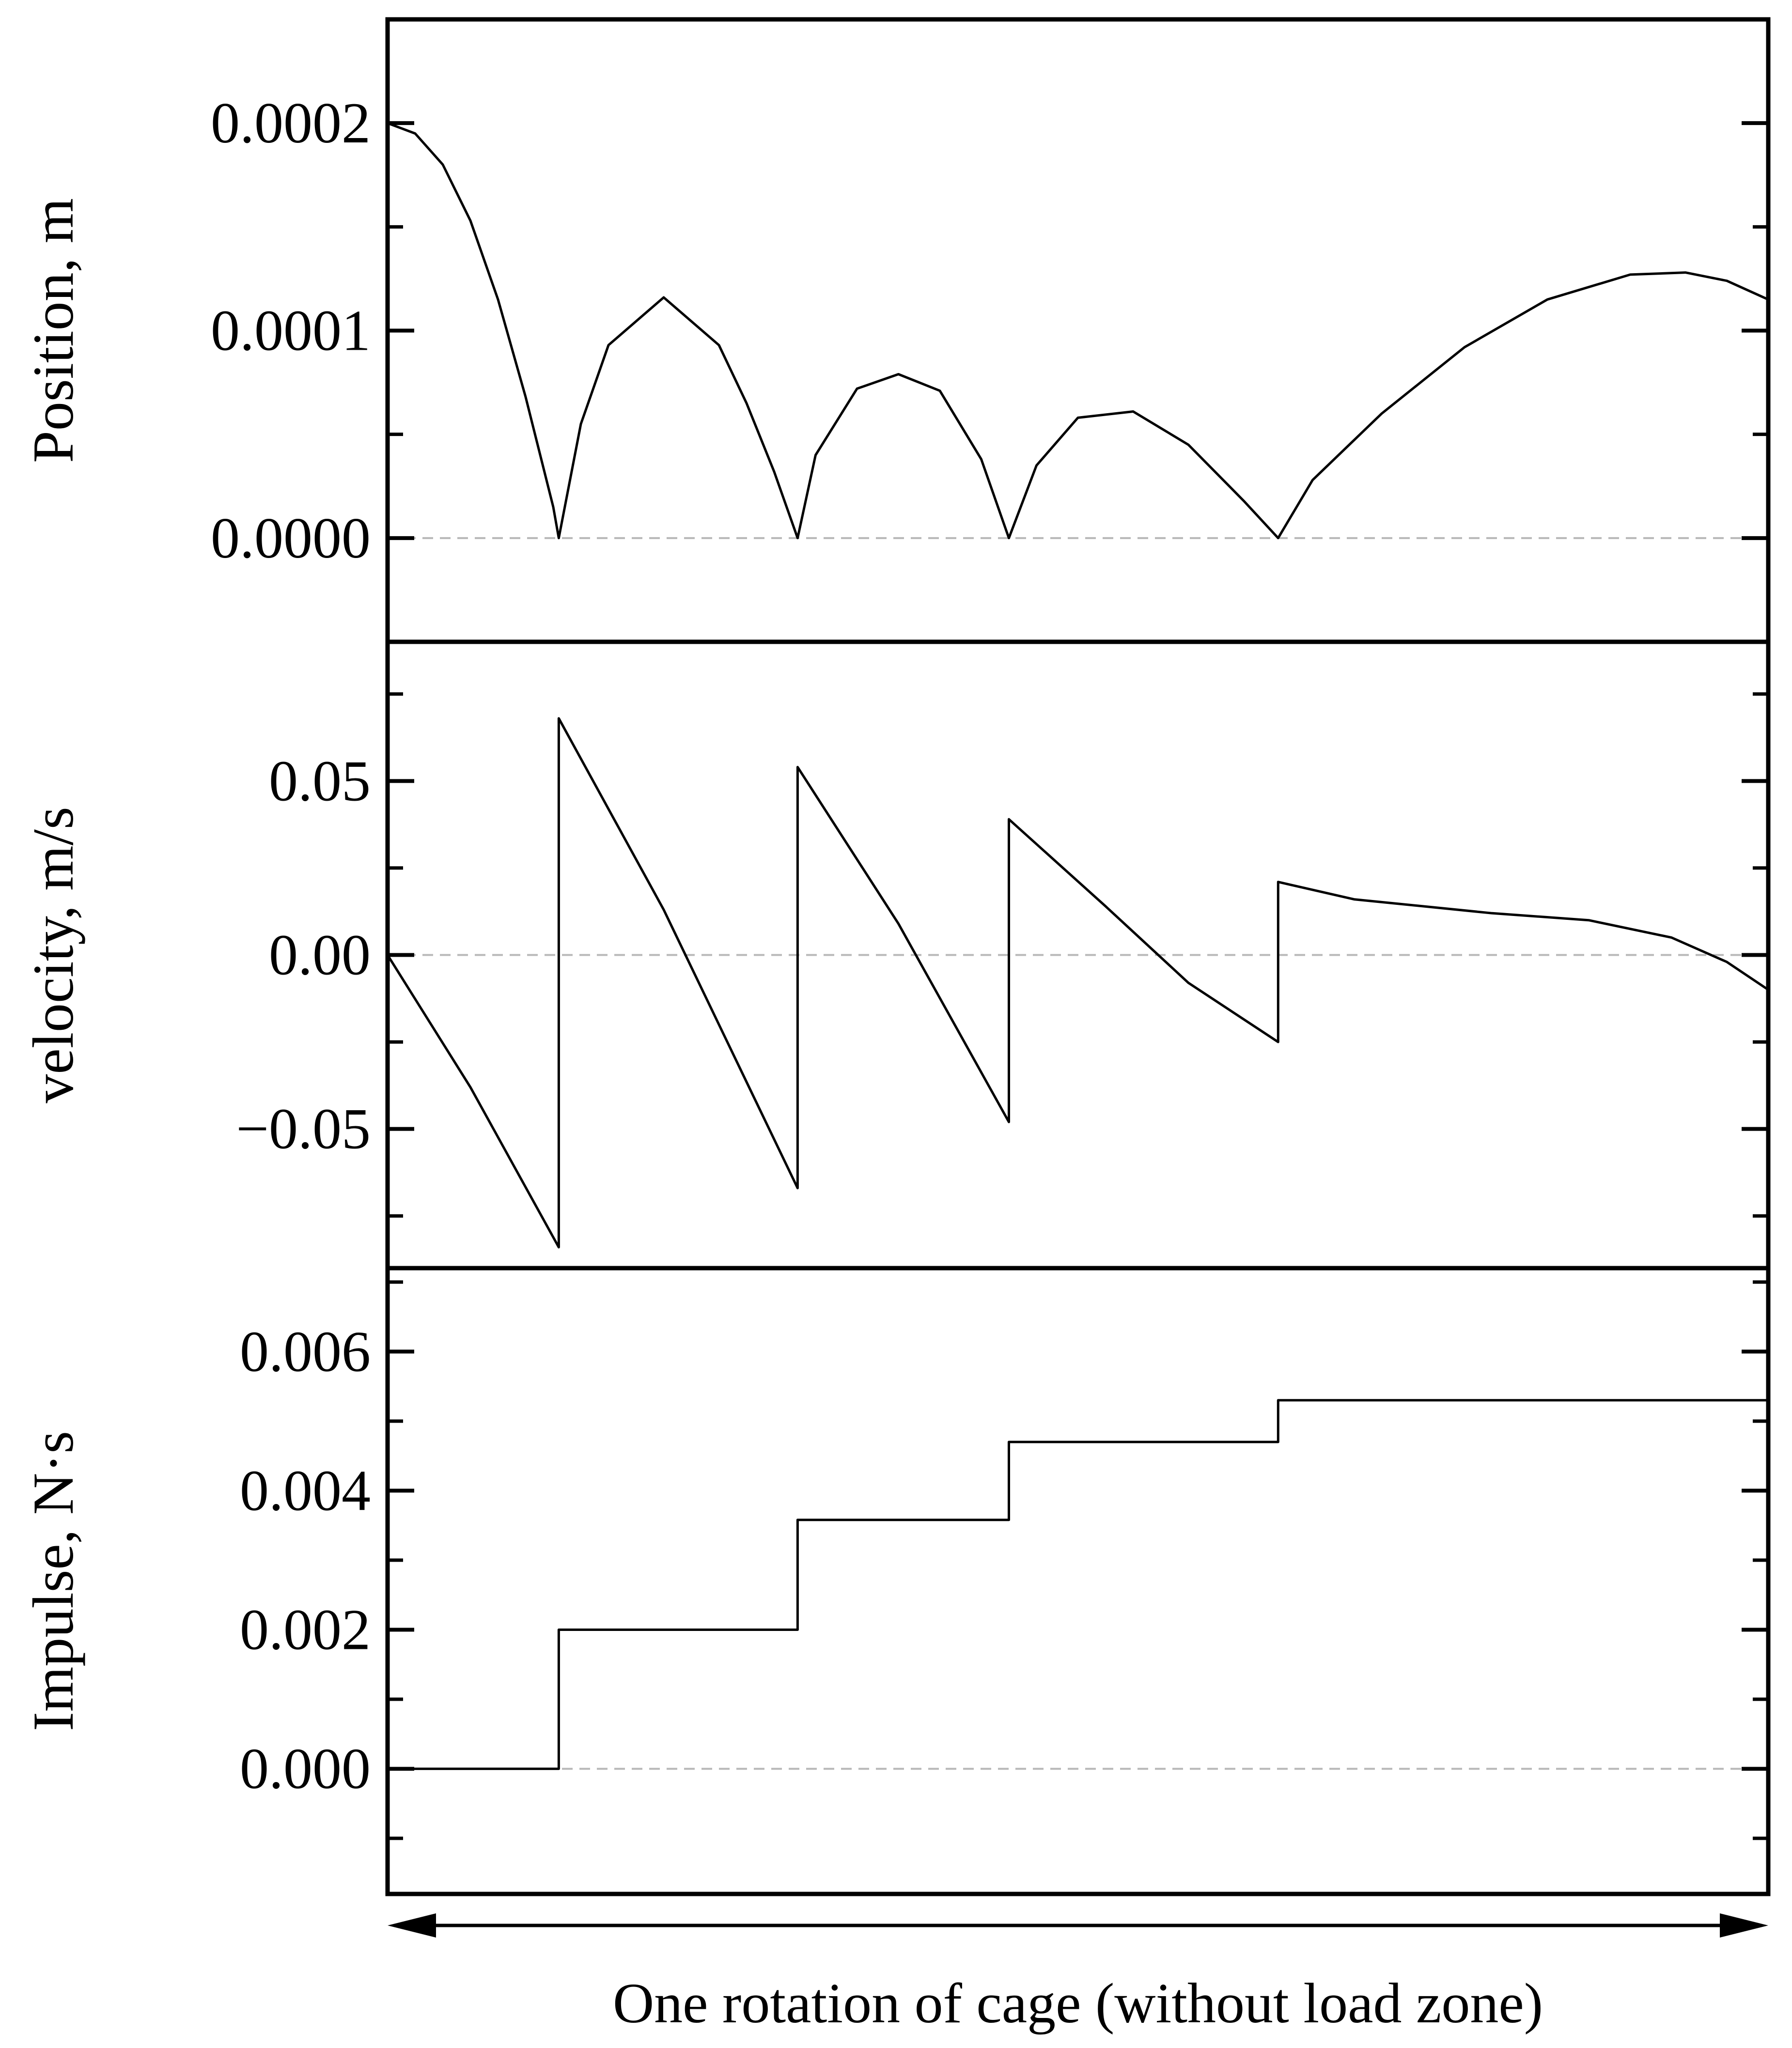 Image resolution: width=1792 pixels, height=2048 pixels. I want to click on velocity-y-axis-label: velocity, m/s, so click(53, 955).